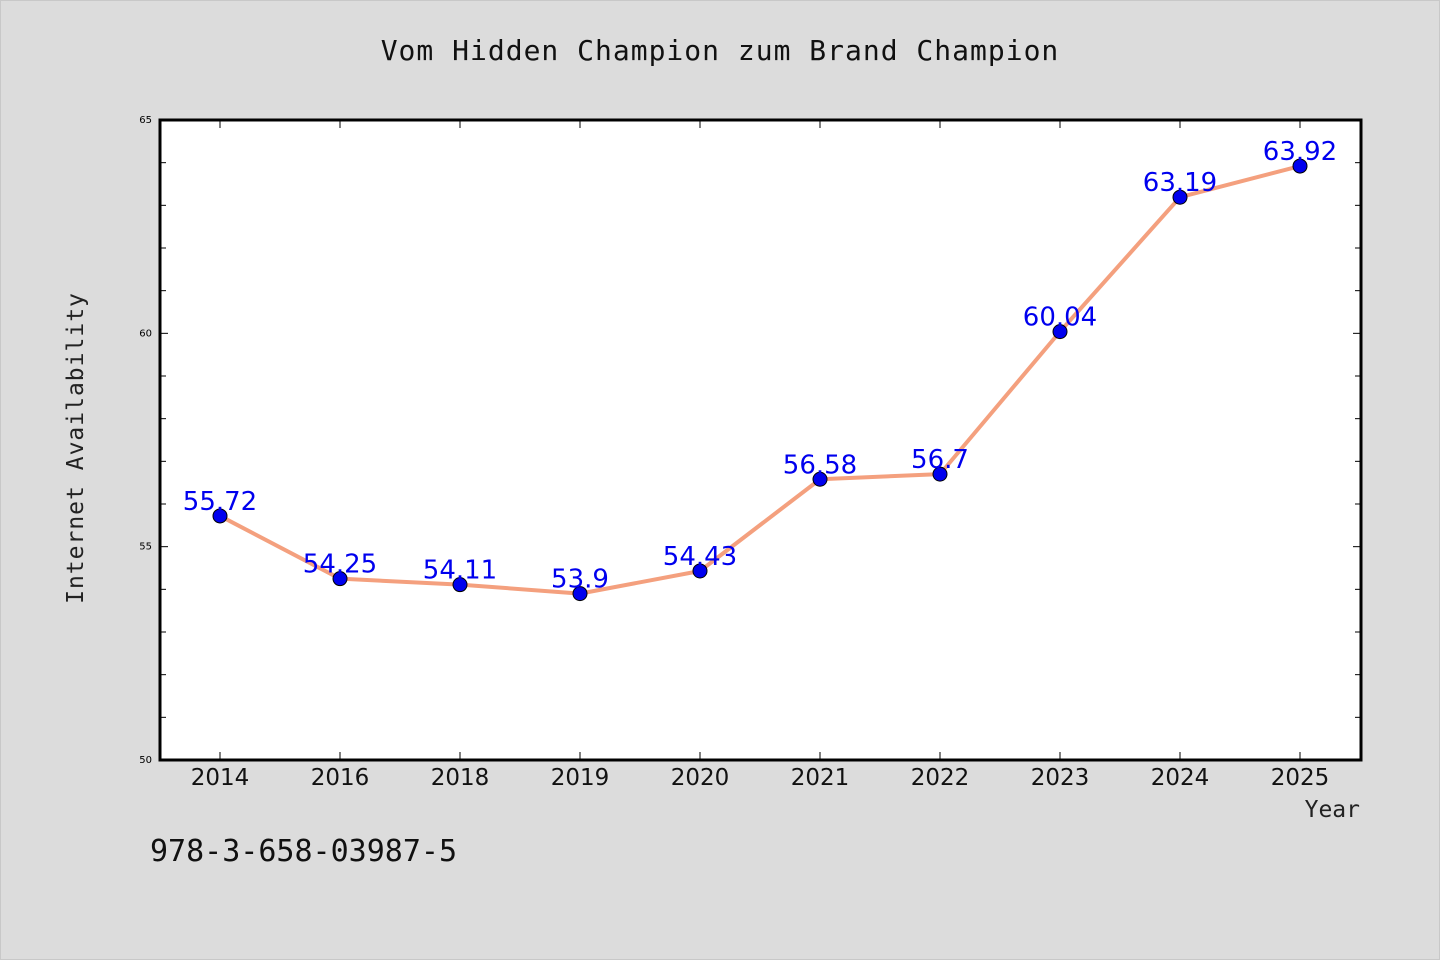  Describe the element at coordinates (145, 333) in the screenshot. I see `y-tick-label: 60` at that location.